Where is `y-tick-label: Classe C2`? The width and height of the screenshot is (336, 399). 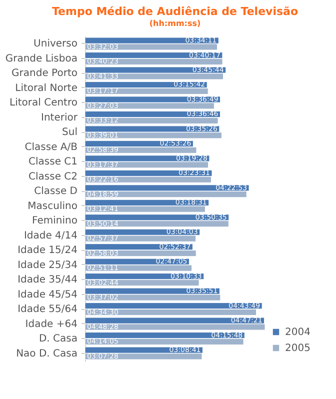 y-tick-label: Classe C2 is located at coordinates (53, 176).